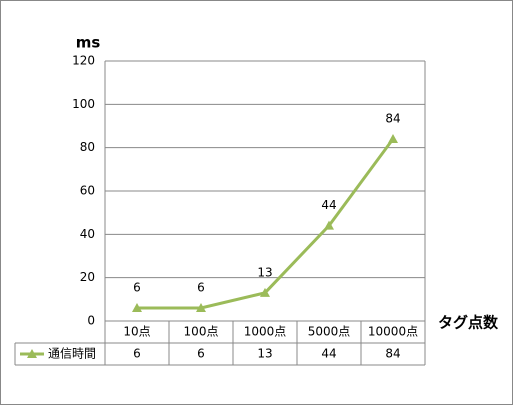 The width and height of the screenshot is (514, 410). I want to click on y-tick-label: 20, so click(87, 277).